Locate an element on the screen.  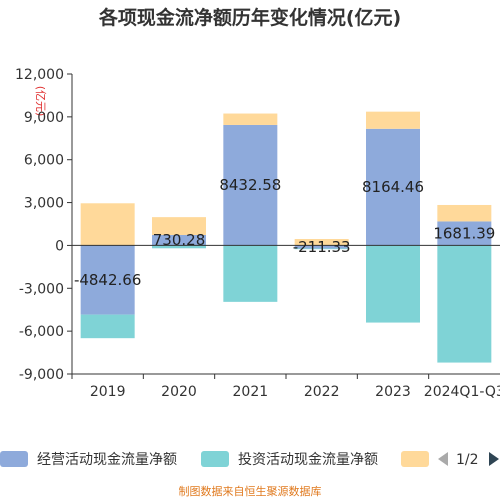
data-label: 8164.46 is located at coordinates (393, 187).